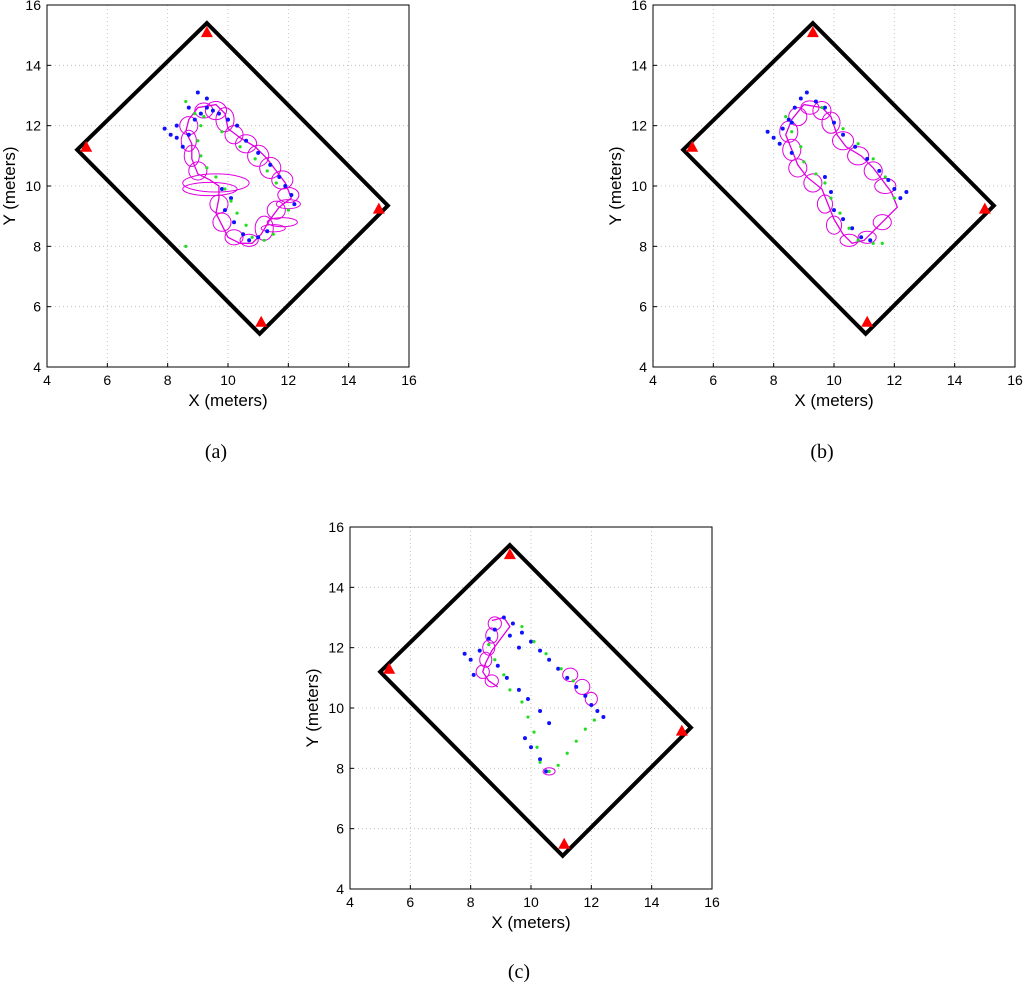 Image resolution: width=1024 pixels, height=987 pixels. What do you see at coordinates (409, 380) in the screenshot?
I see `x-tick-label: 16` at bounding box center [409, 380].